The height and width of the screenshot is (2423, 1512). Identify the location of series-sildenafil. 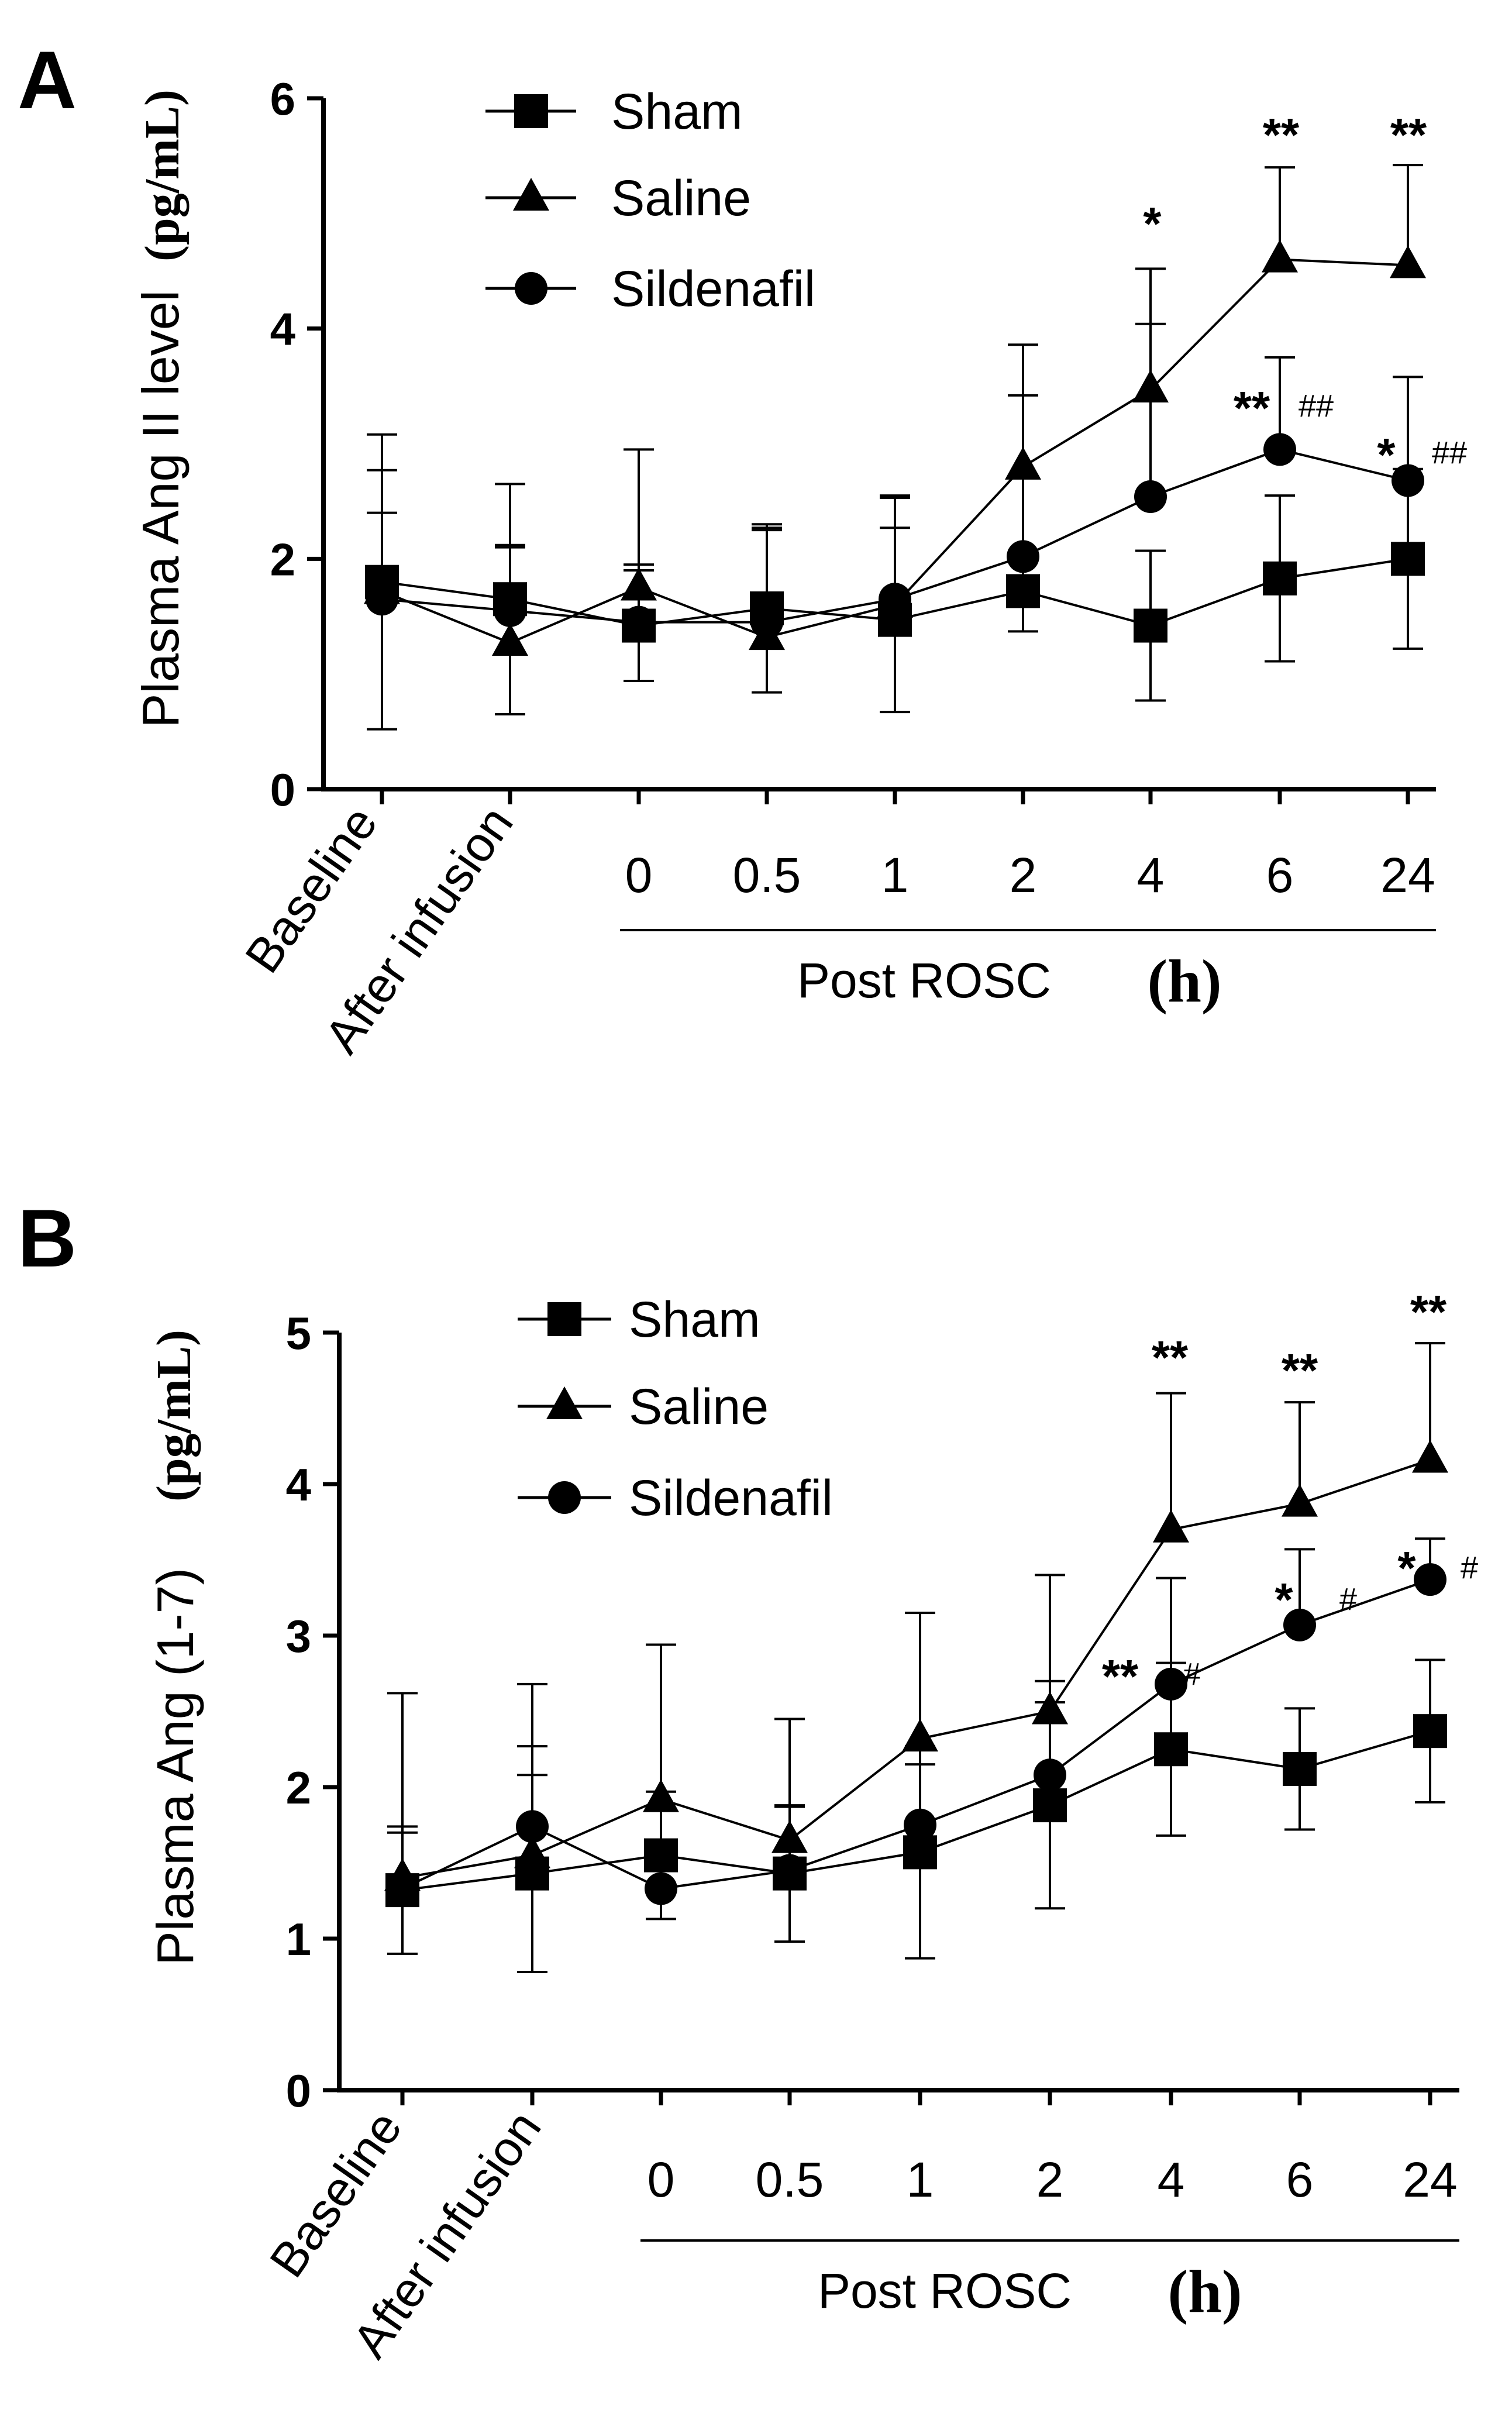
(895, 480).